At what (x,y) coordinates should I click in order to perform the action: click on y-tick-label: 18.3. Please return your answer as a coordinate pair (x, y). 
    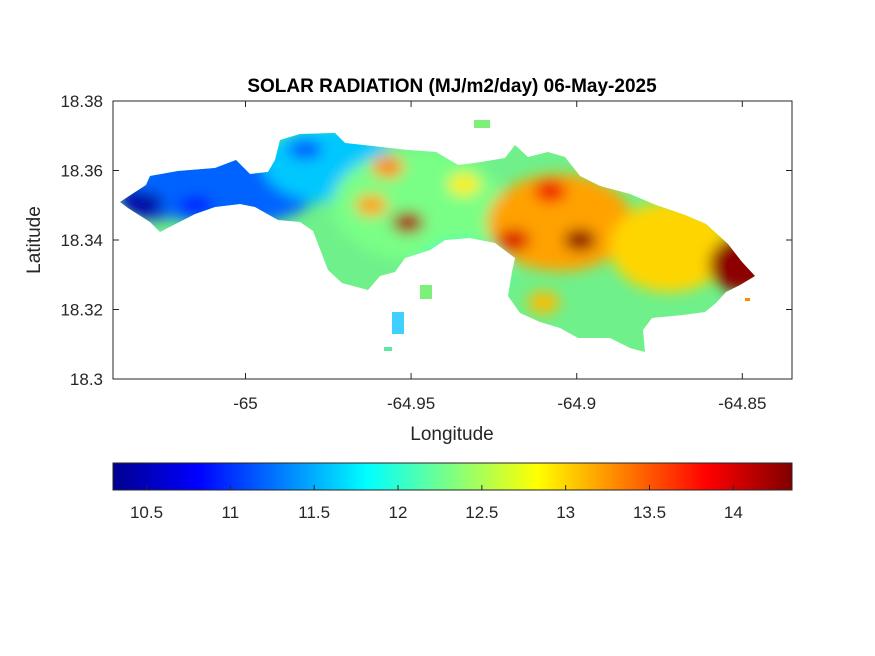
    Looking at the image, I should click on (86, 379).